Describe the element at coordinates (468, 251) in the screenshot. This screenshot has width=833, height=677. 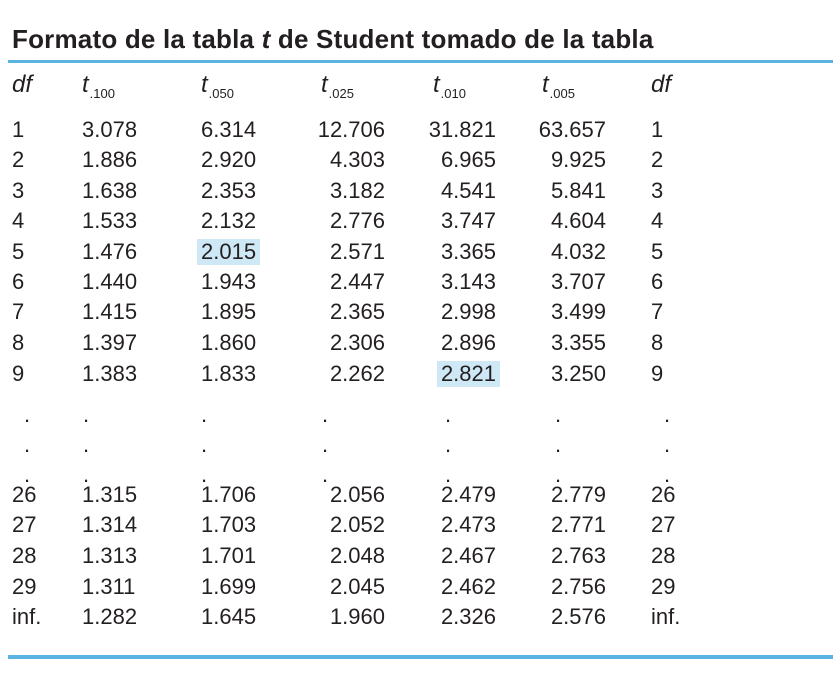
I see `value-cell: 3.365` at that location.